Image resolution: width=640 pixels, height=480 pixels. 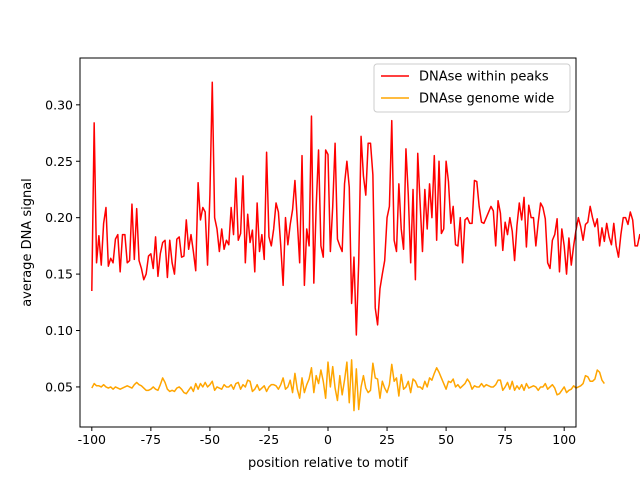 I want to click on legend-box, so click(x=472, y=88).